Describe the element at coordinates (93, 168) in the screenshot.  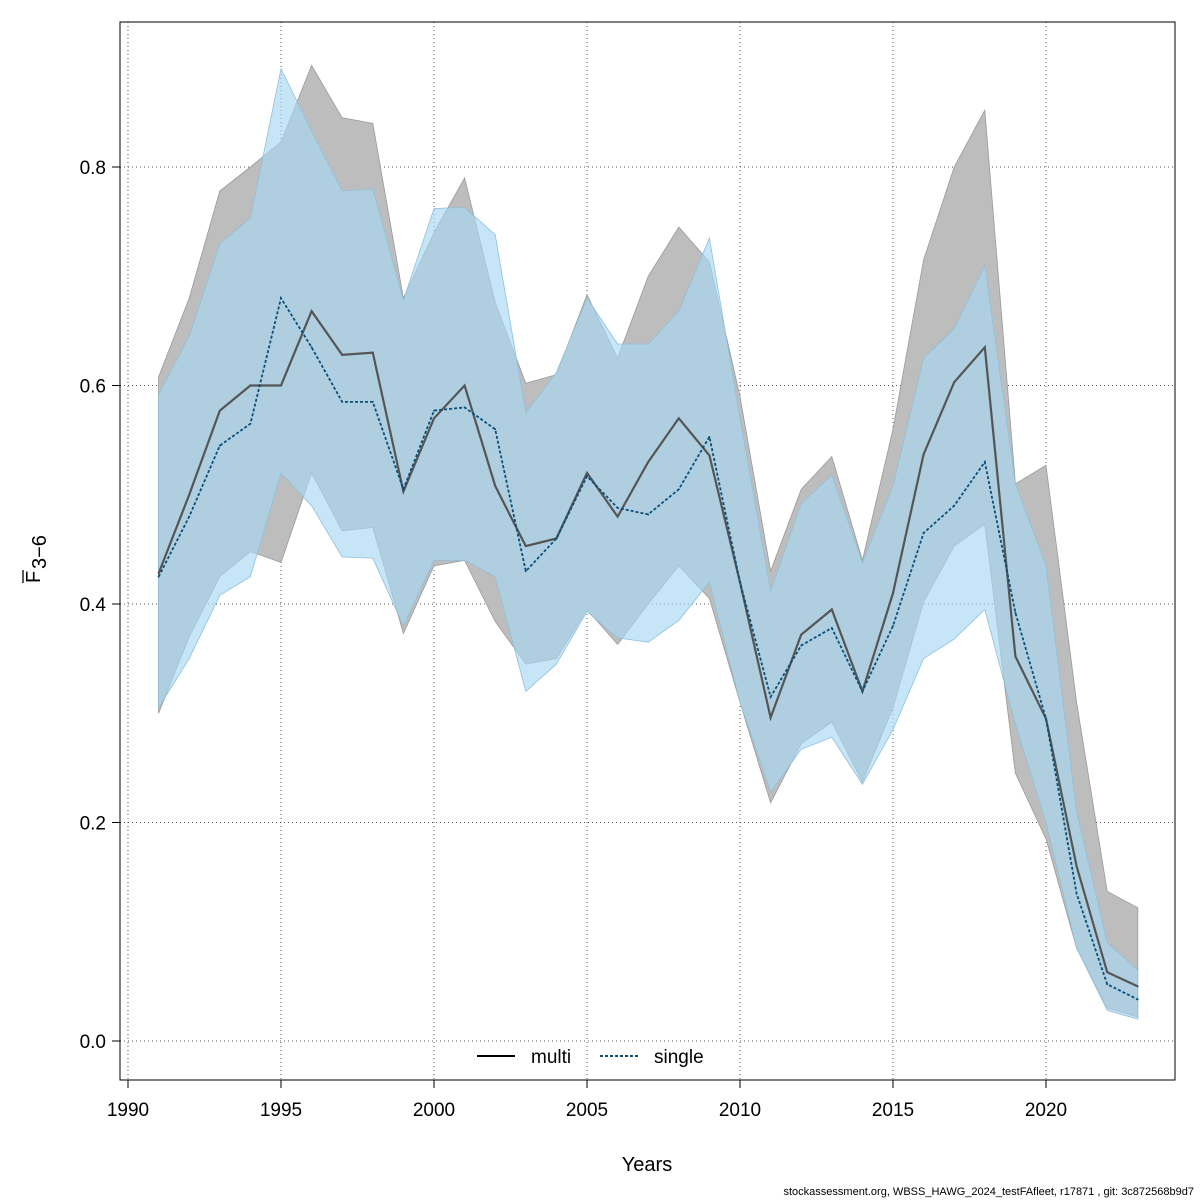
I see `y-tick-label-4: 0.8` at that location.